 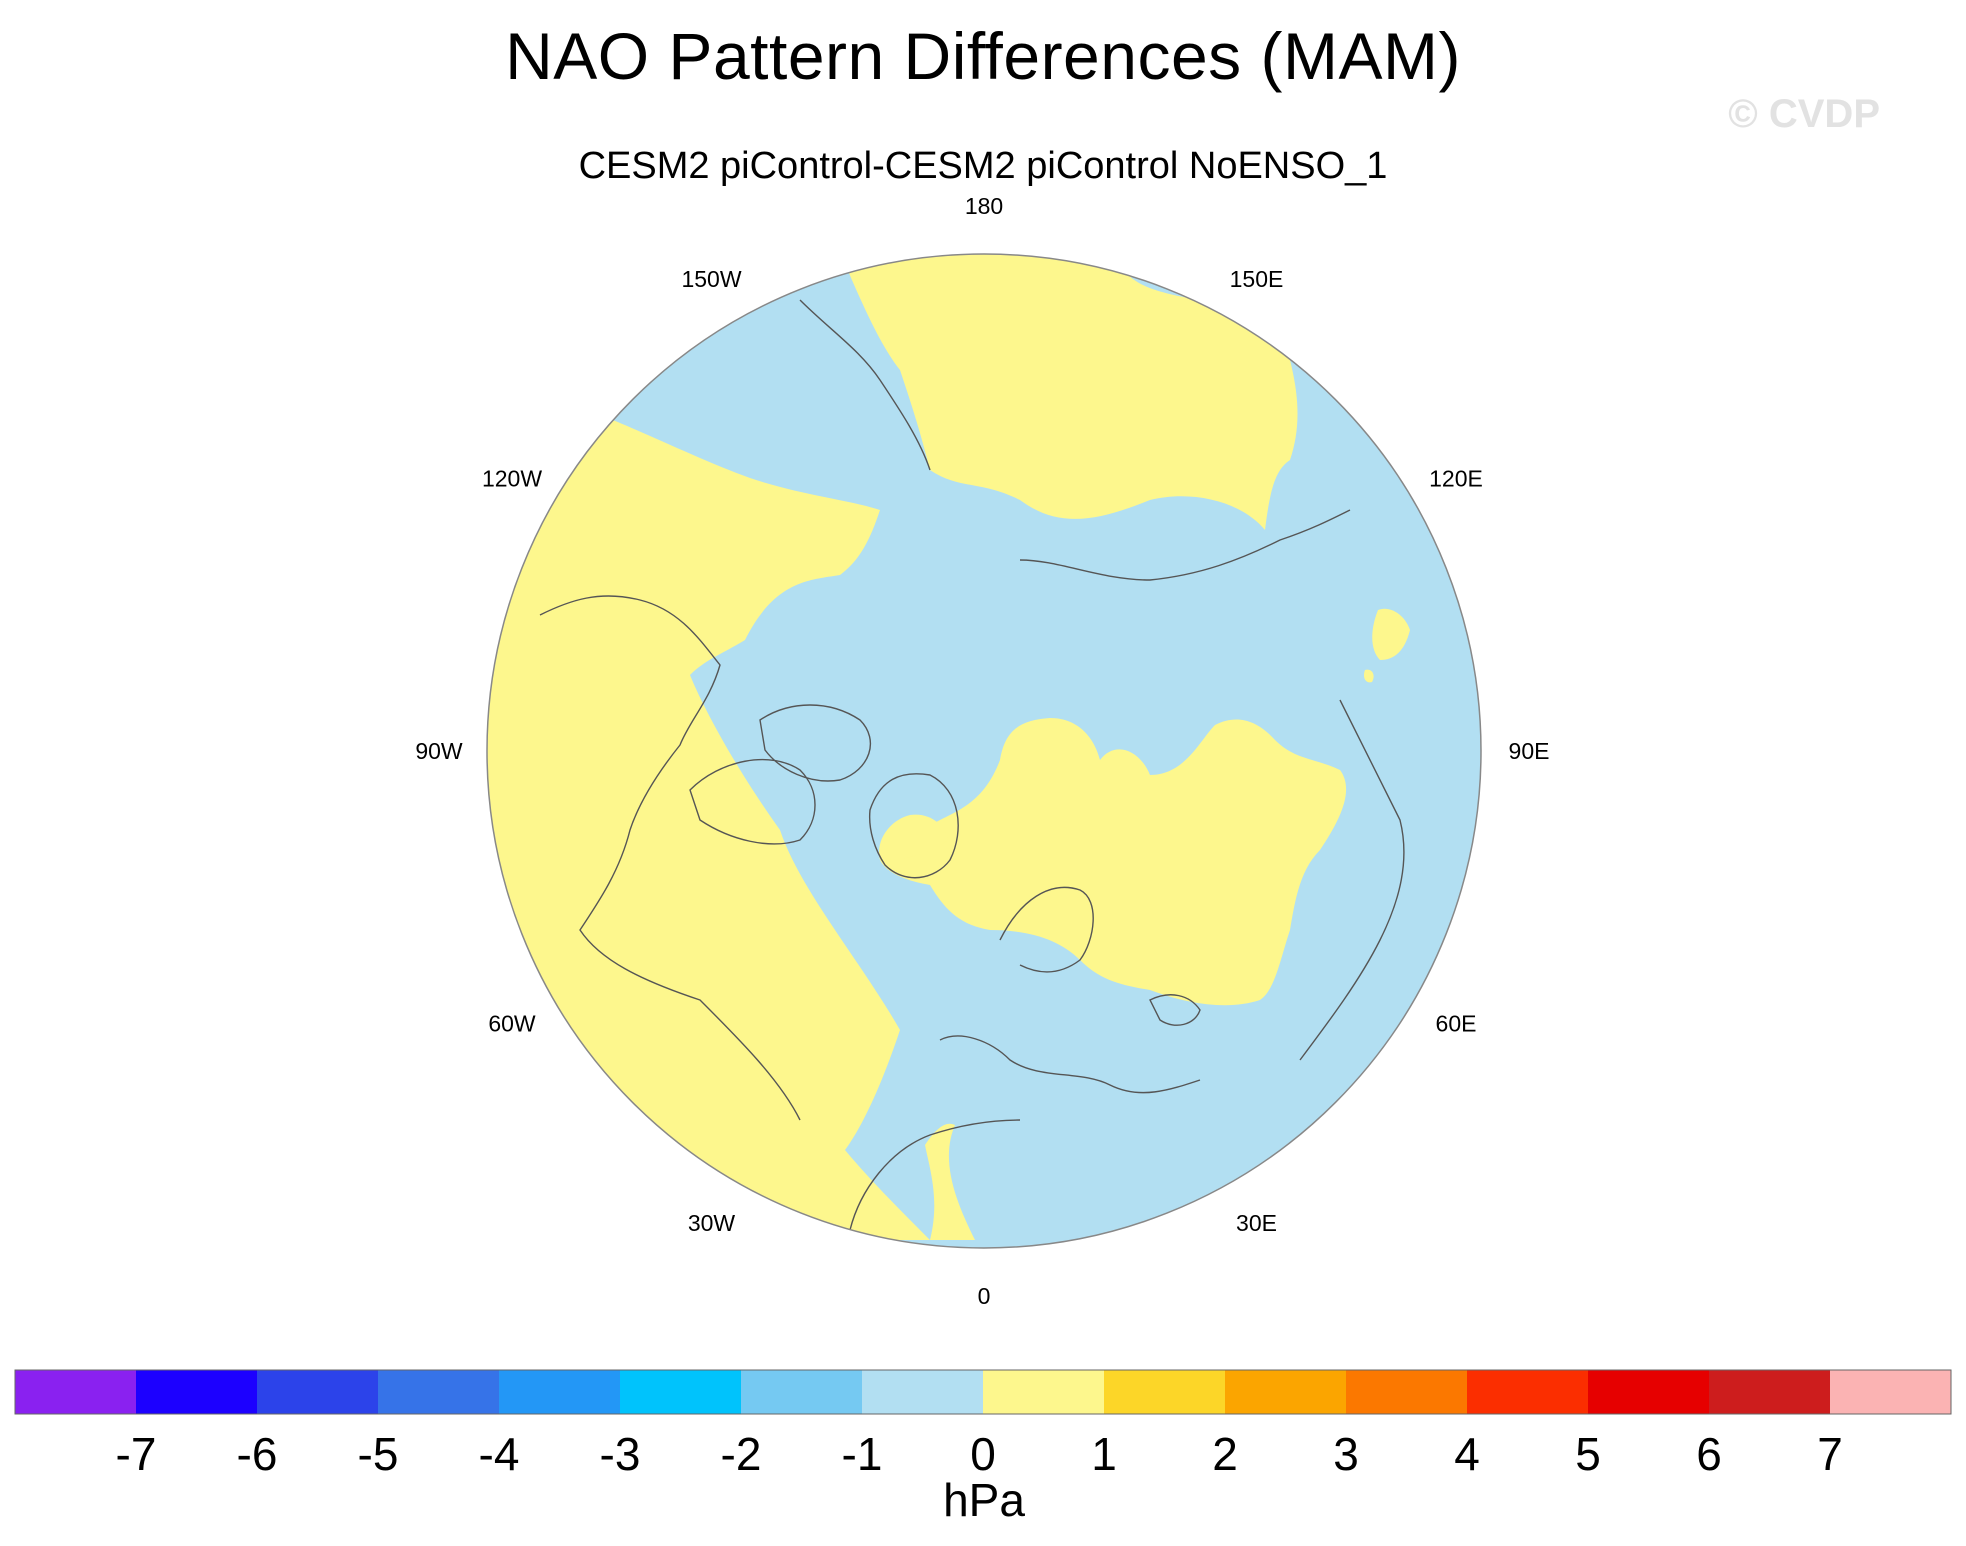 I want to click on coast-arctic-archipelago, so click(x=815, y=743).